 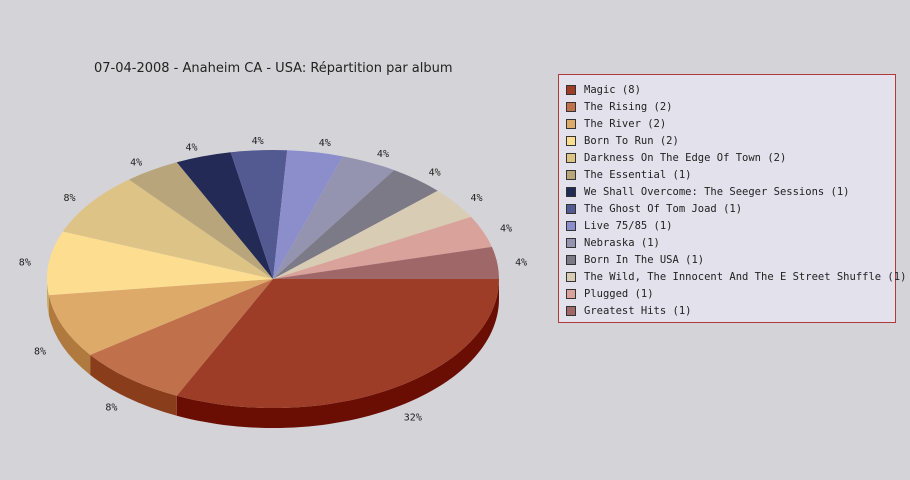 What do you see at coordinates (730, 123) in the screenshot?
I see `legend-item: The River (2)` at bounding box center [730, 123].